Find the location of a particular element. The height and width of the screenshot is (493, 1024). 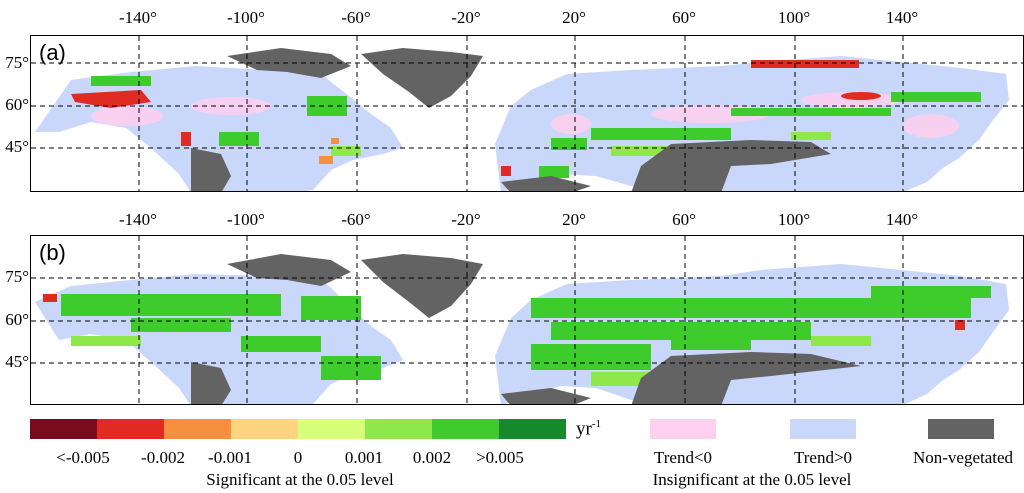

significant-caption: Significant at the 0.05 level is located at coordinates (300, 479).